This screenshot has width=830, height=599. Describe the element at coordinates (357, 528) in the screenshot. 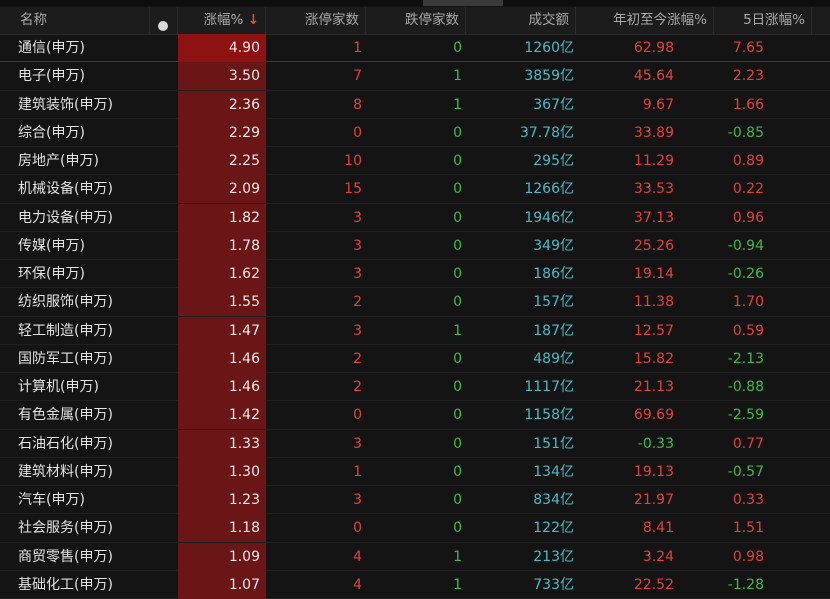

I see `limit-up-count: 0` at that location.